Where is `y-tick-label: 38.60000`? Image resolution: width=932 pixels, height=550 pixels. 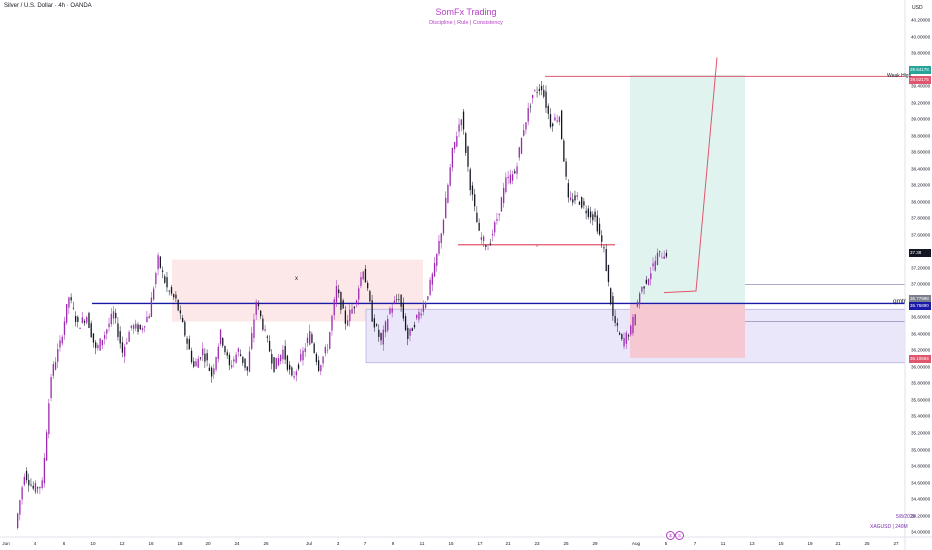
y-tick-label: 38.60000 is located at coordinates (921, 152).